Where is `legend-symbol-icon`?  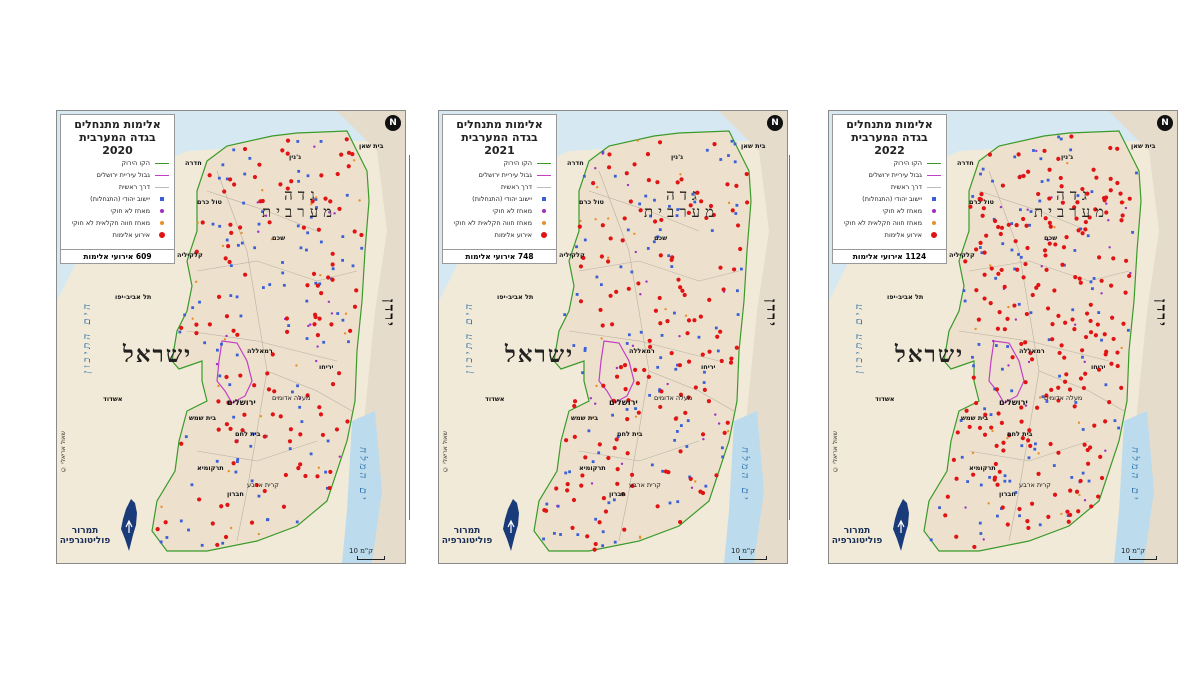 legend-symbol-icon is located at coordinates (544, 199).